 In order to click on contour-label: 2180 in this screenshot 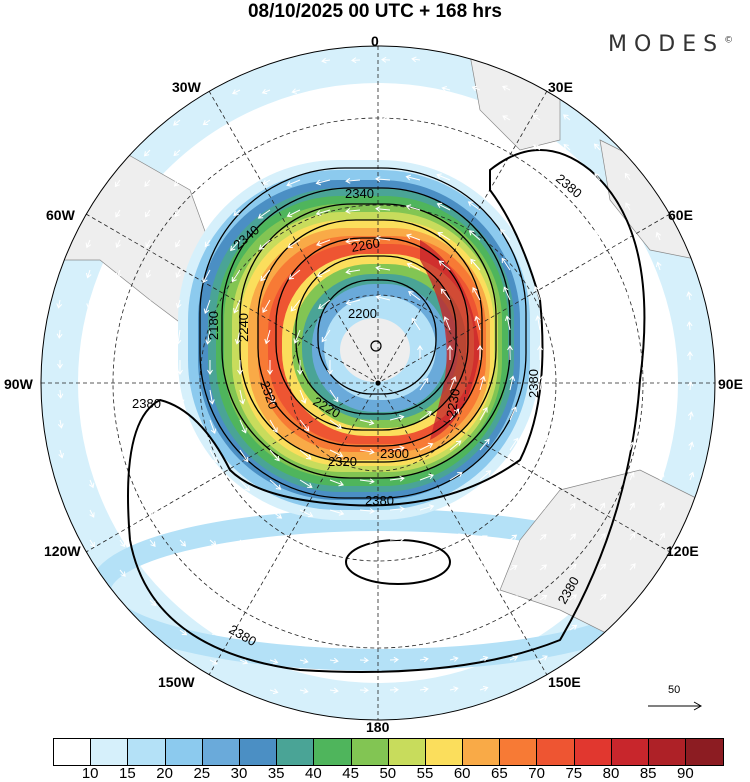, I will do `click(213, 325)`.